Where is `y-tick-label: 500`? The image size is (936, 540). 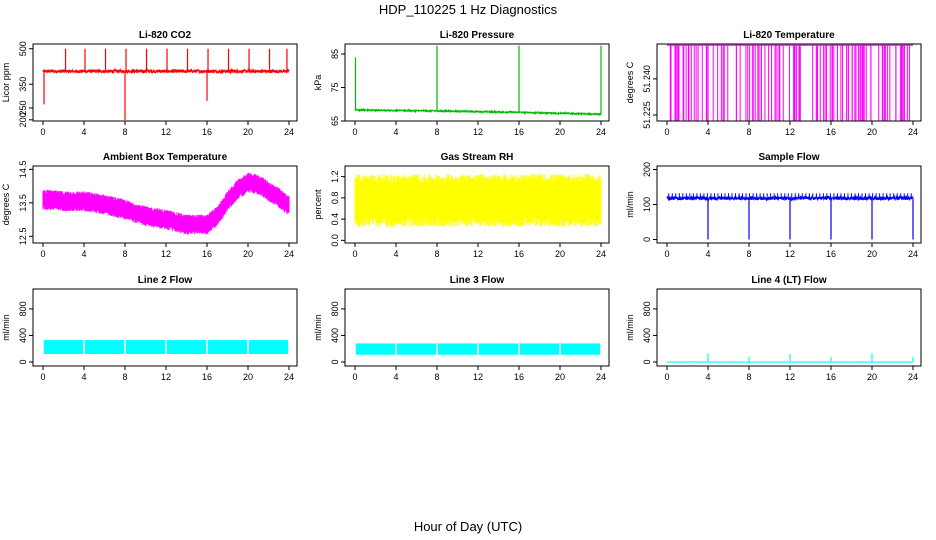 y-tick-label: 500 is located at coordinates (23, 48).